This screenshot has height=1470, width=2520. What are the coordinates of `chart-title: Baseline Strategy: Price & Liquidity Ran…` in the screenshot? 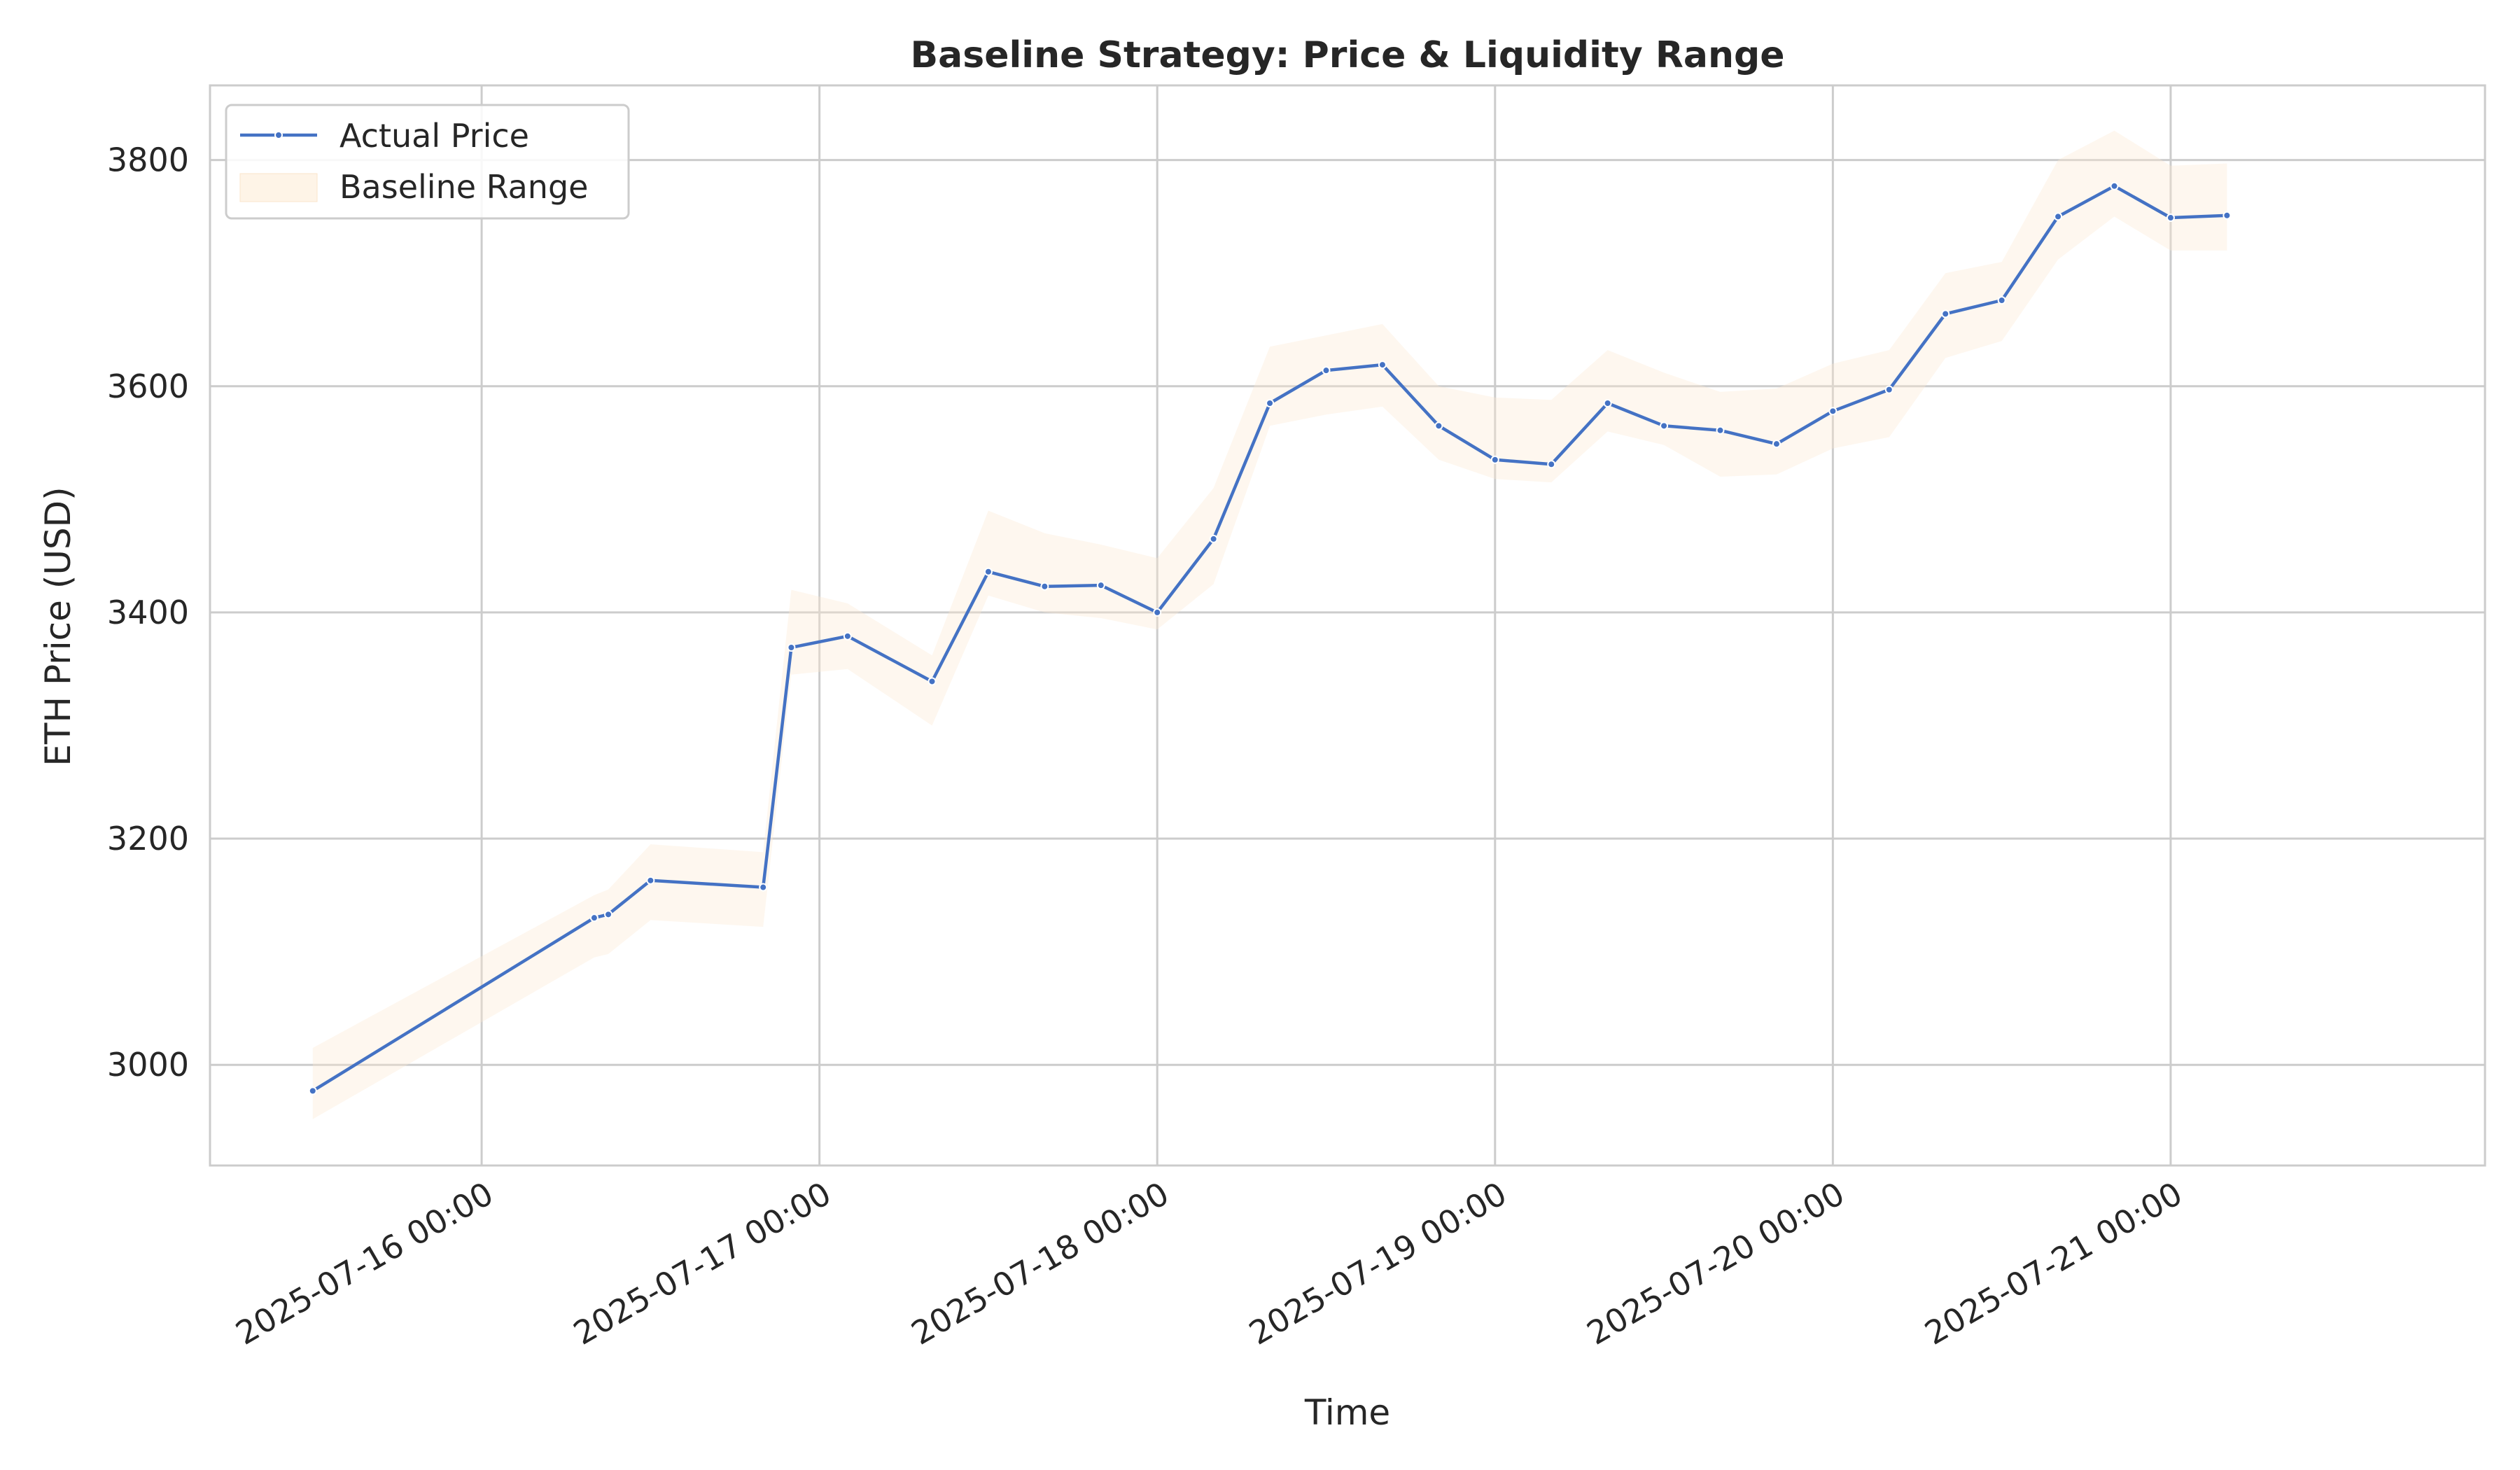 It's located at (1348, 55).